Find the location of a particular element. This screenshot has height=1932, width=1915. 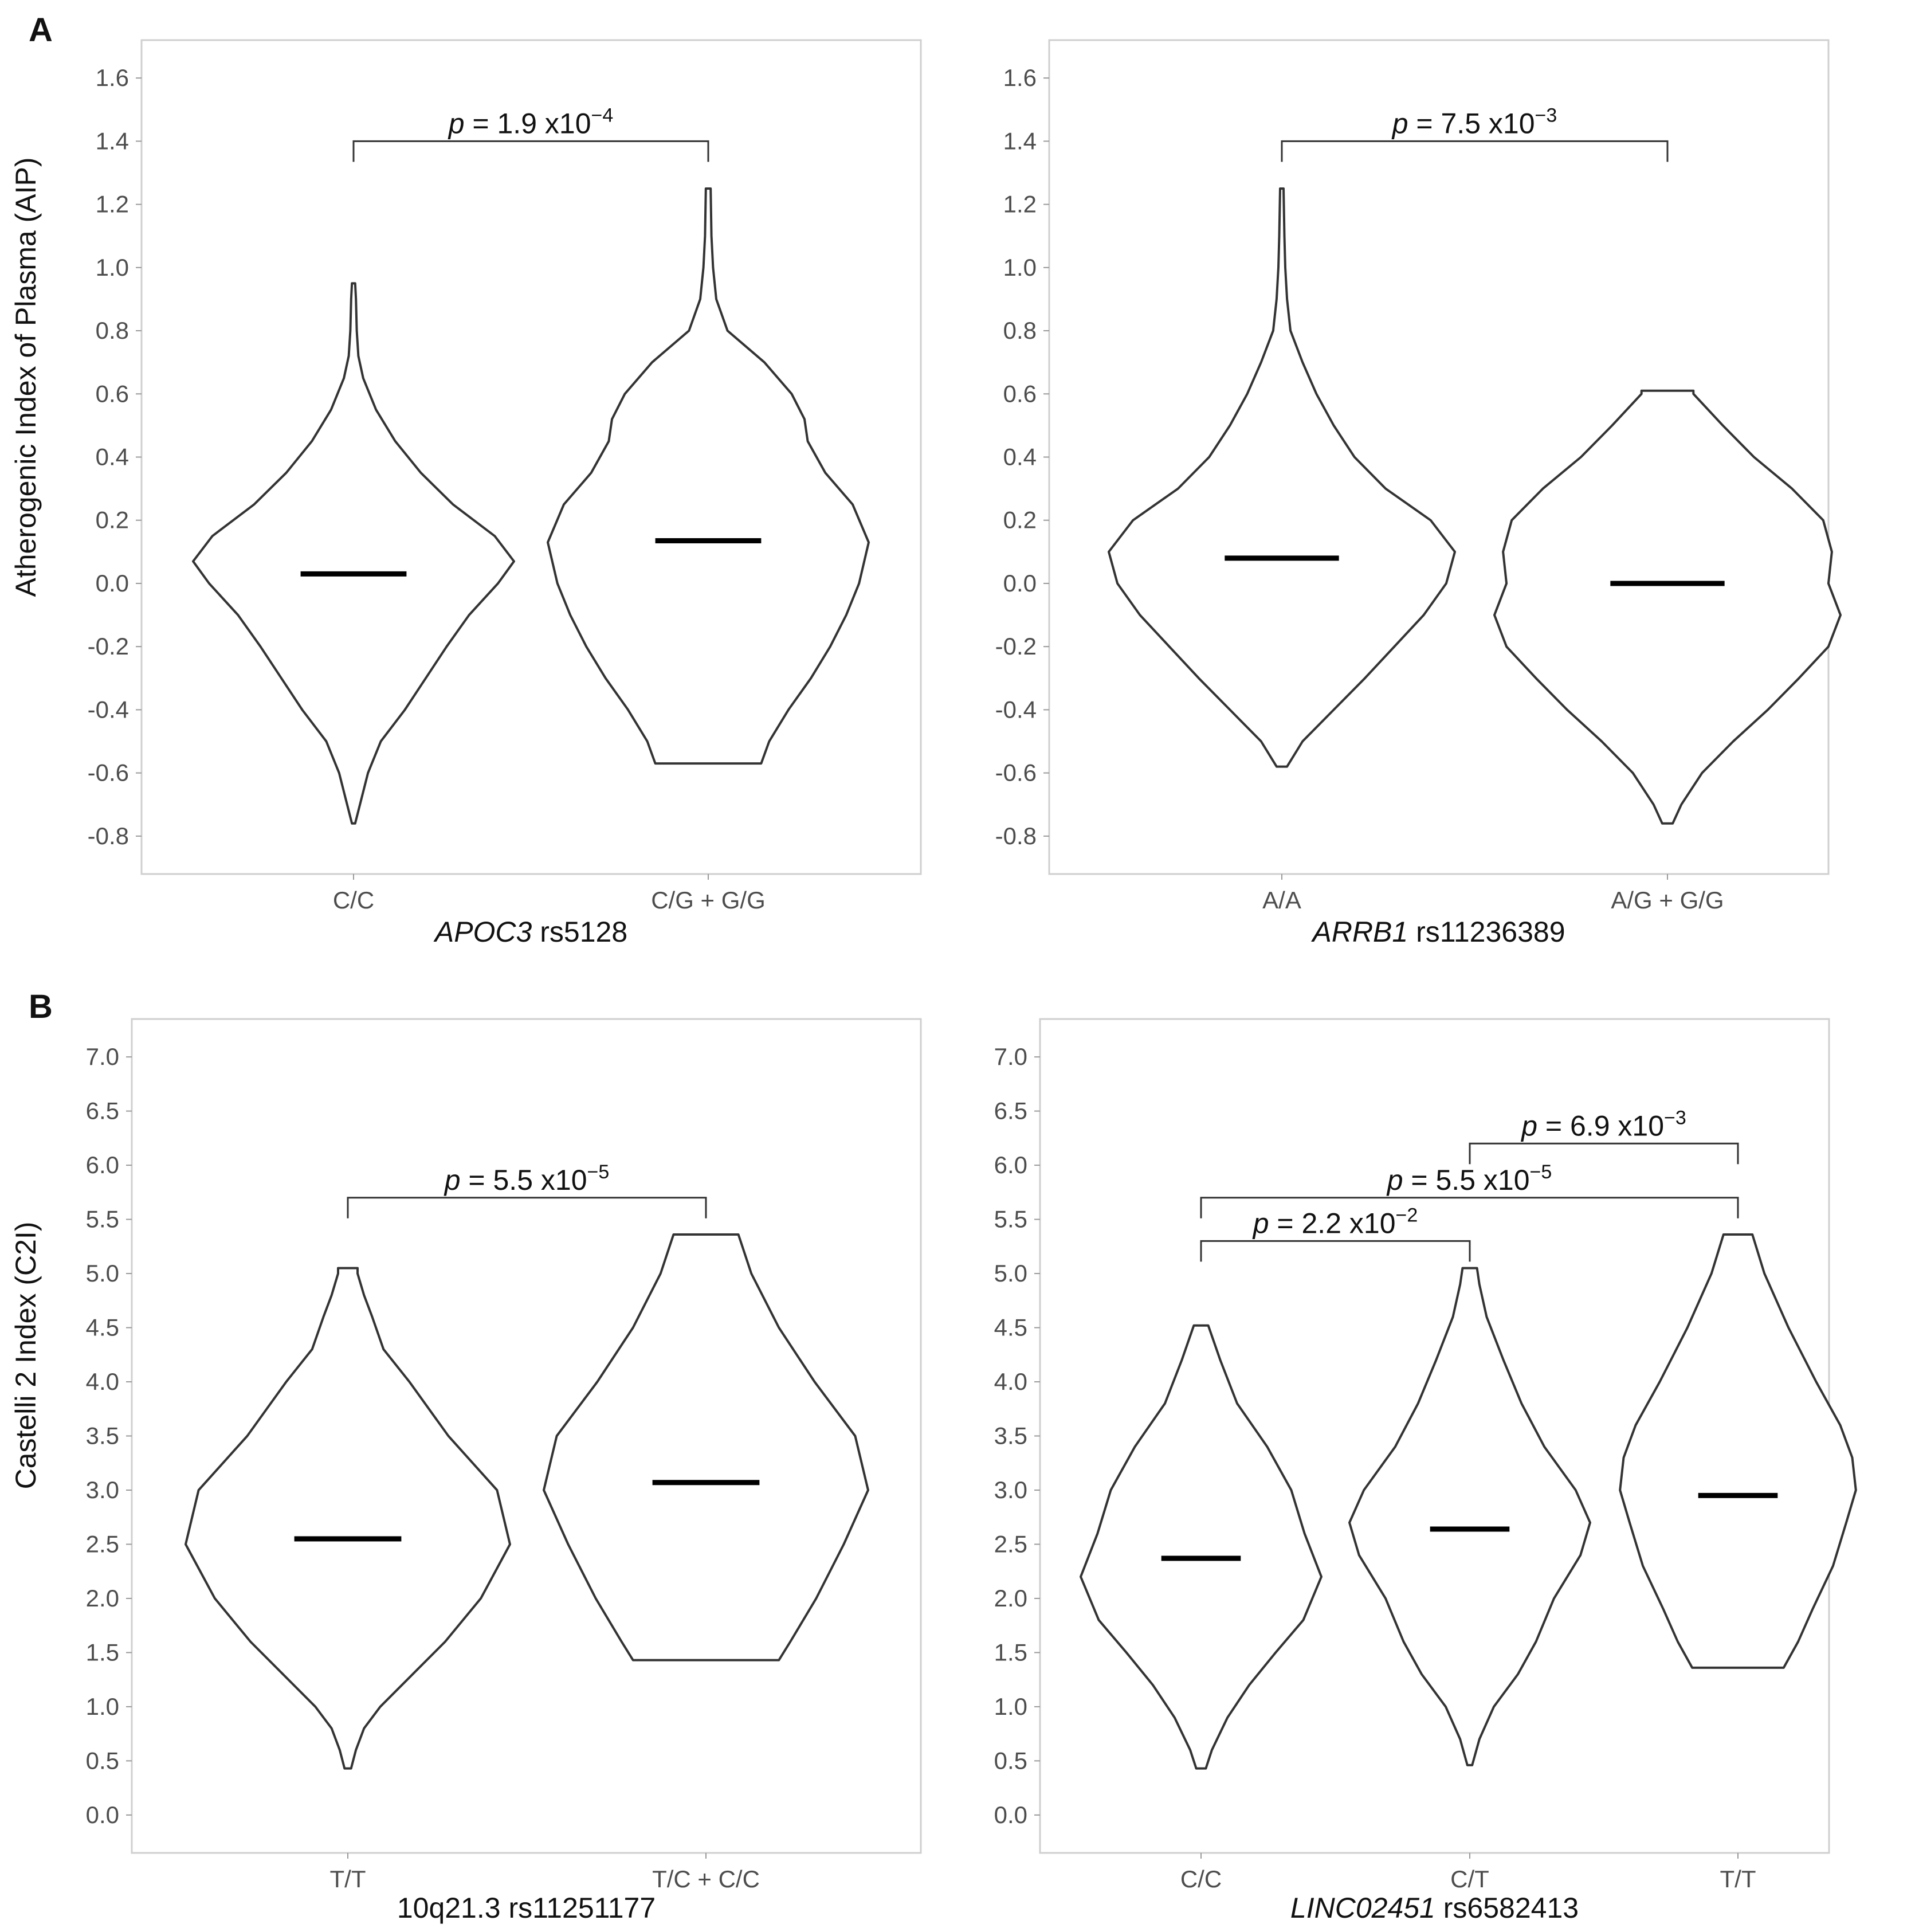

y-tick-label: 0.4 is located at coordinates (1020, 457).